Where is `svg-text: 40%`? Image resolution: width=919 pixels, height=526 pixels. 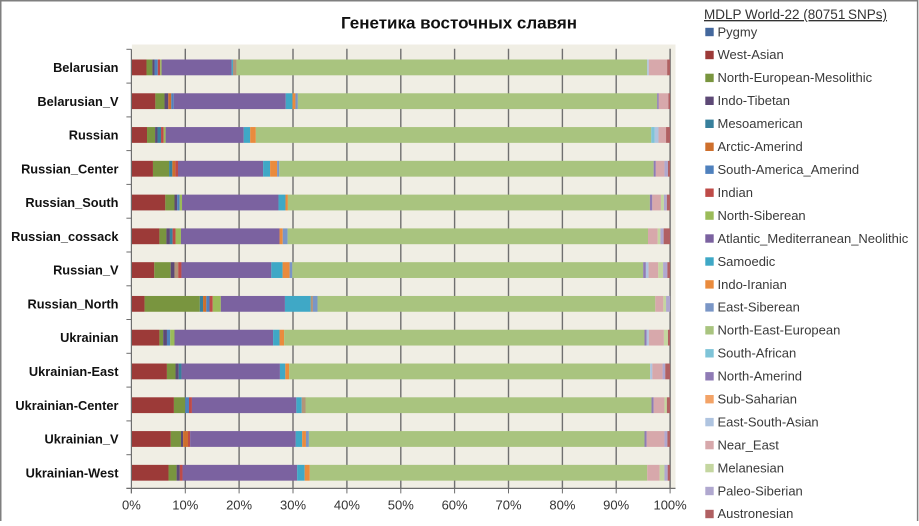 svg-text: 40% is located at coordinates (347, 505).